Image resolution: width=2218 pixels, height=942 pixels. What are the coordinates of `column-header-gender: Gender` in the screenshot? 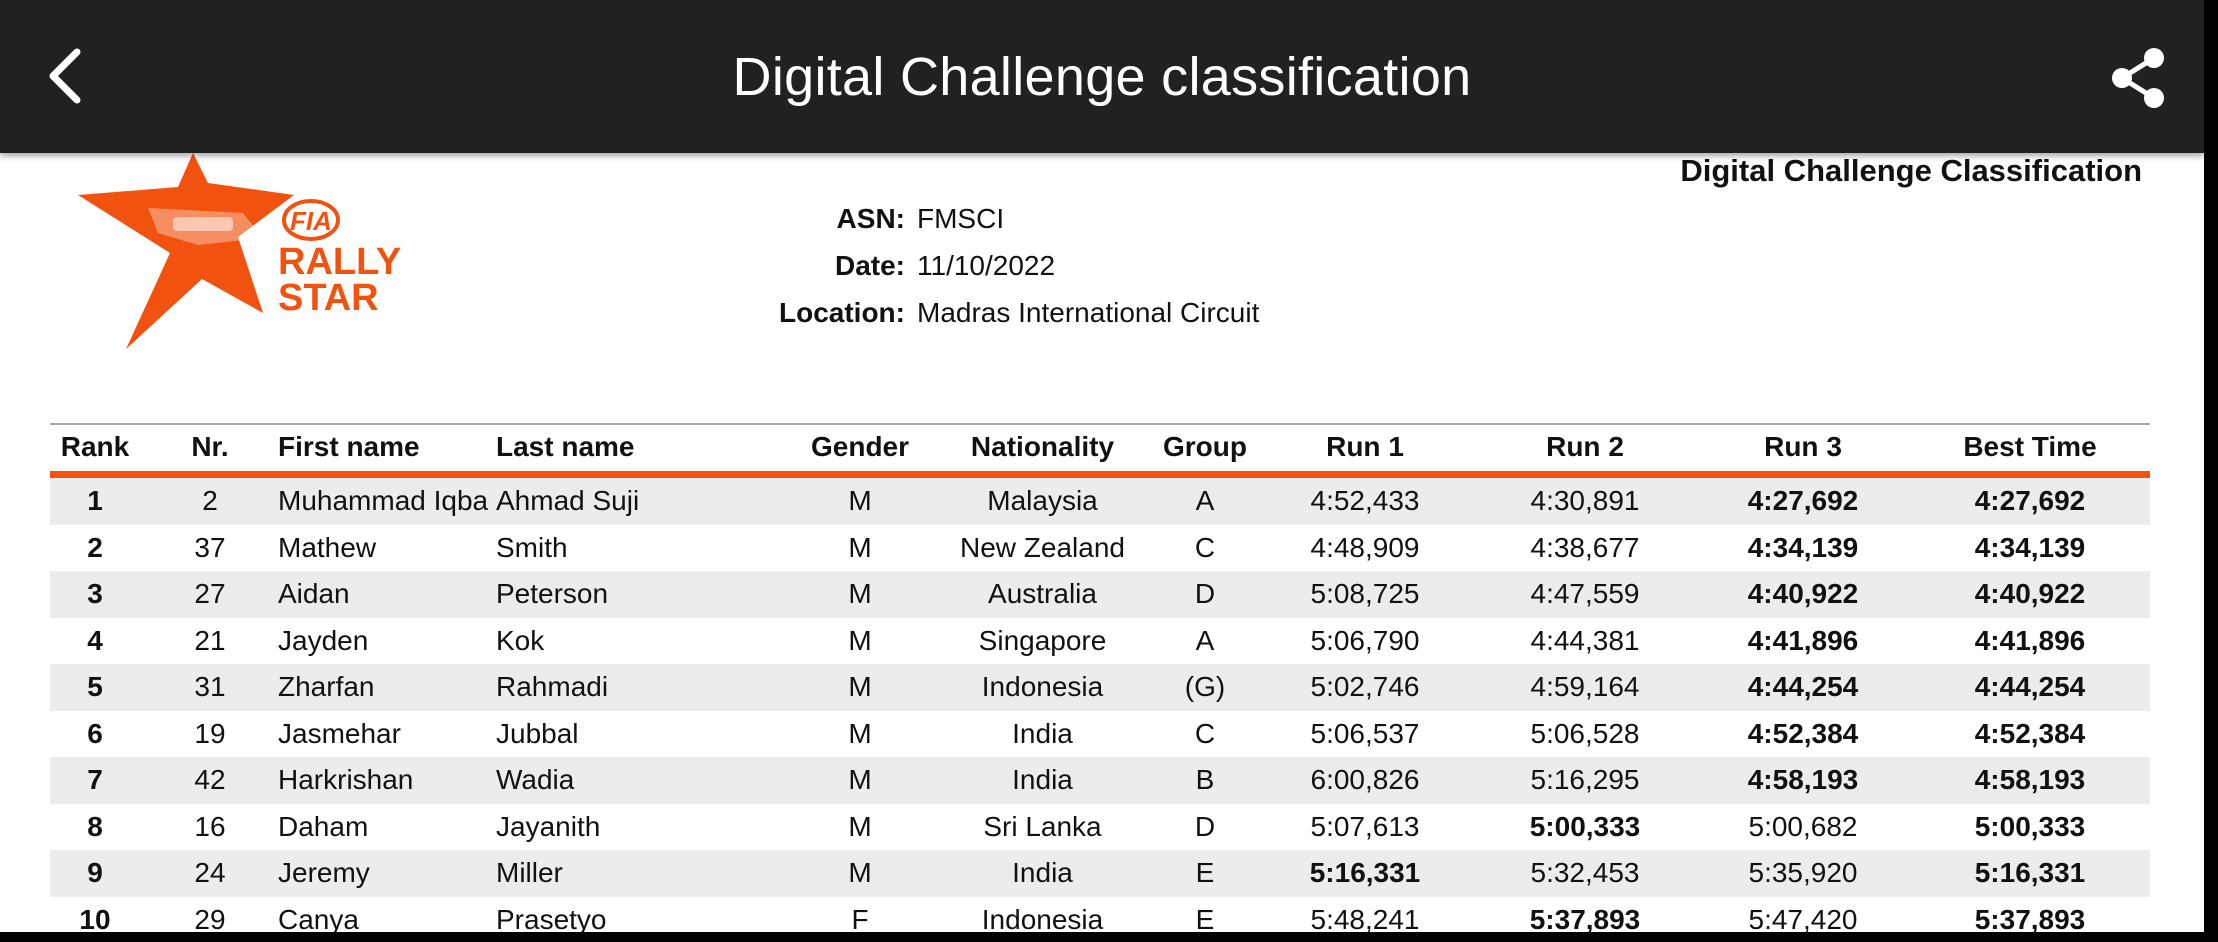 It's located at (860, 446).